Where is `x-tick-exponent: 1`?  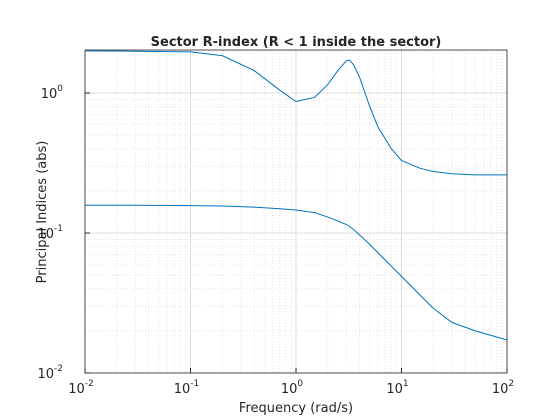 x-tick-exponent: 1 is located at coordinates (406, 384).